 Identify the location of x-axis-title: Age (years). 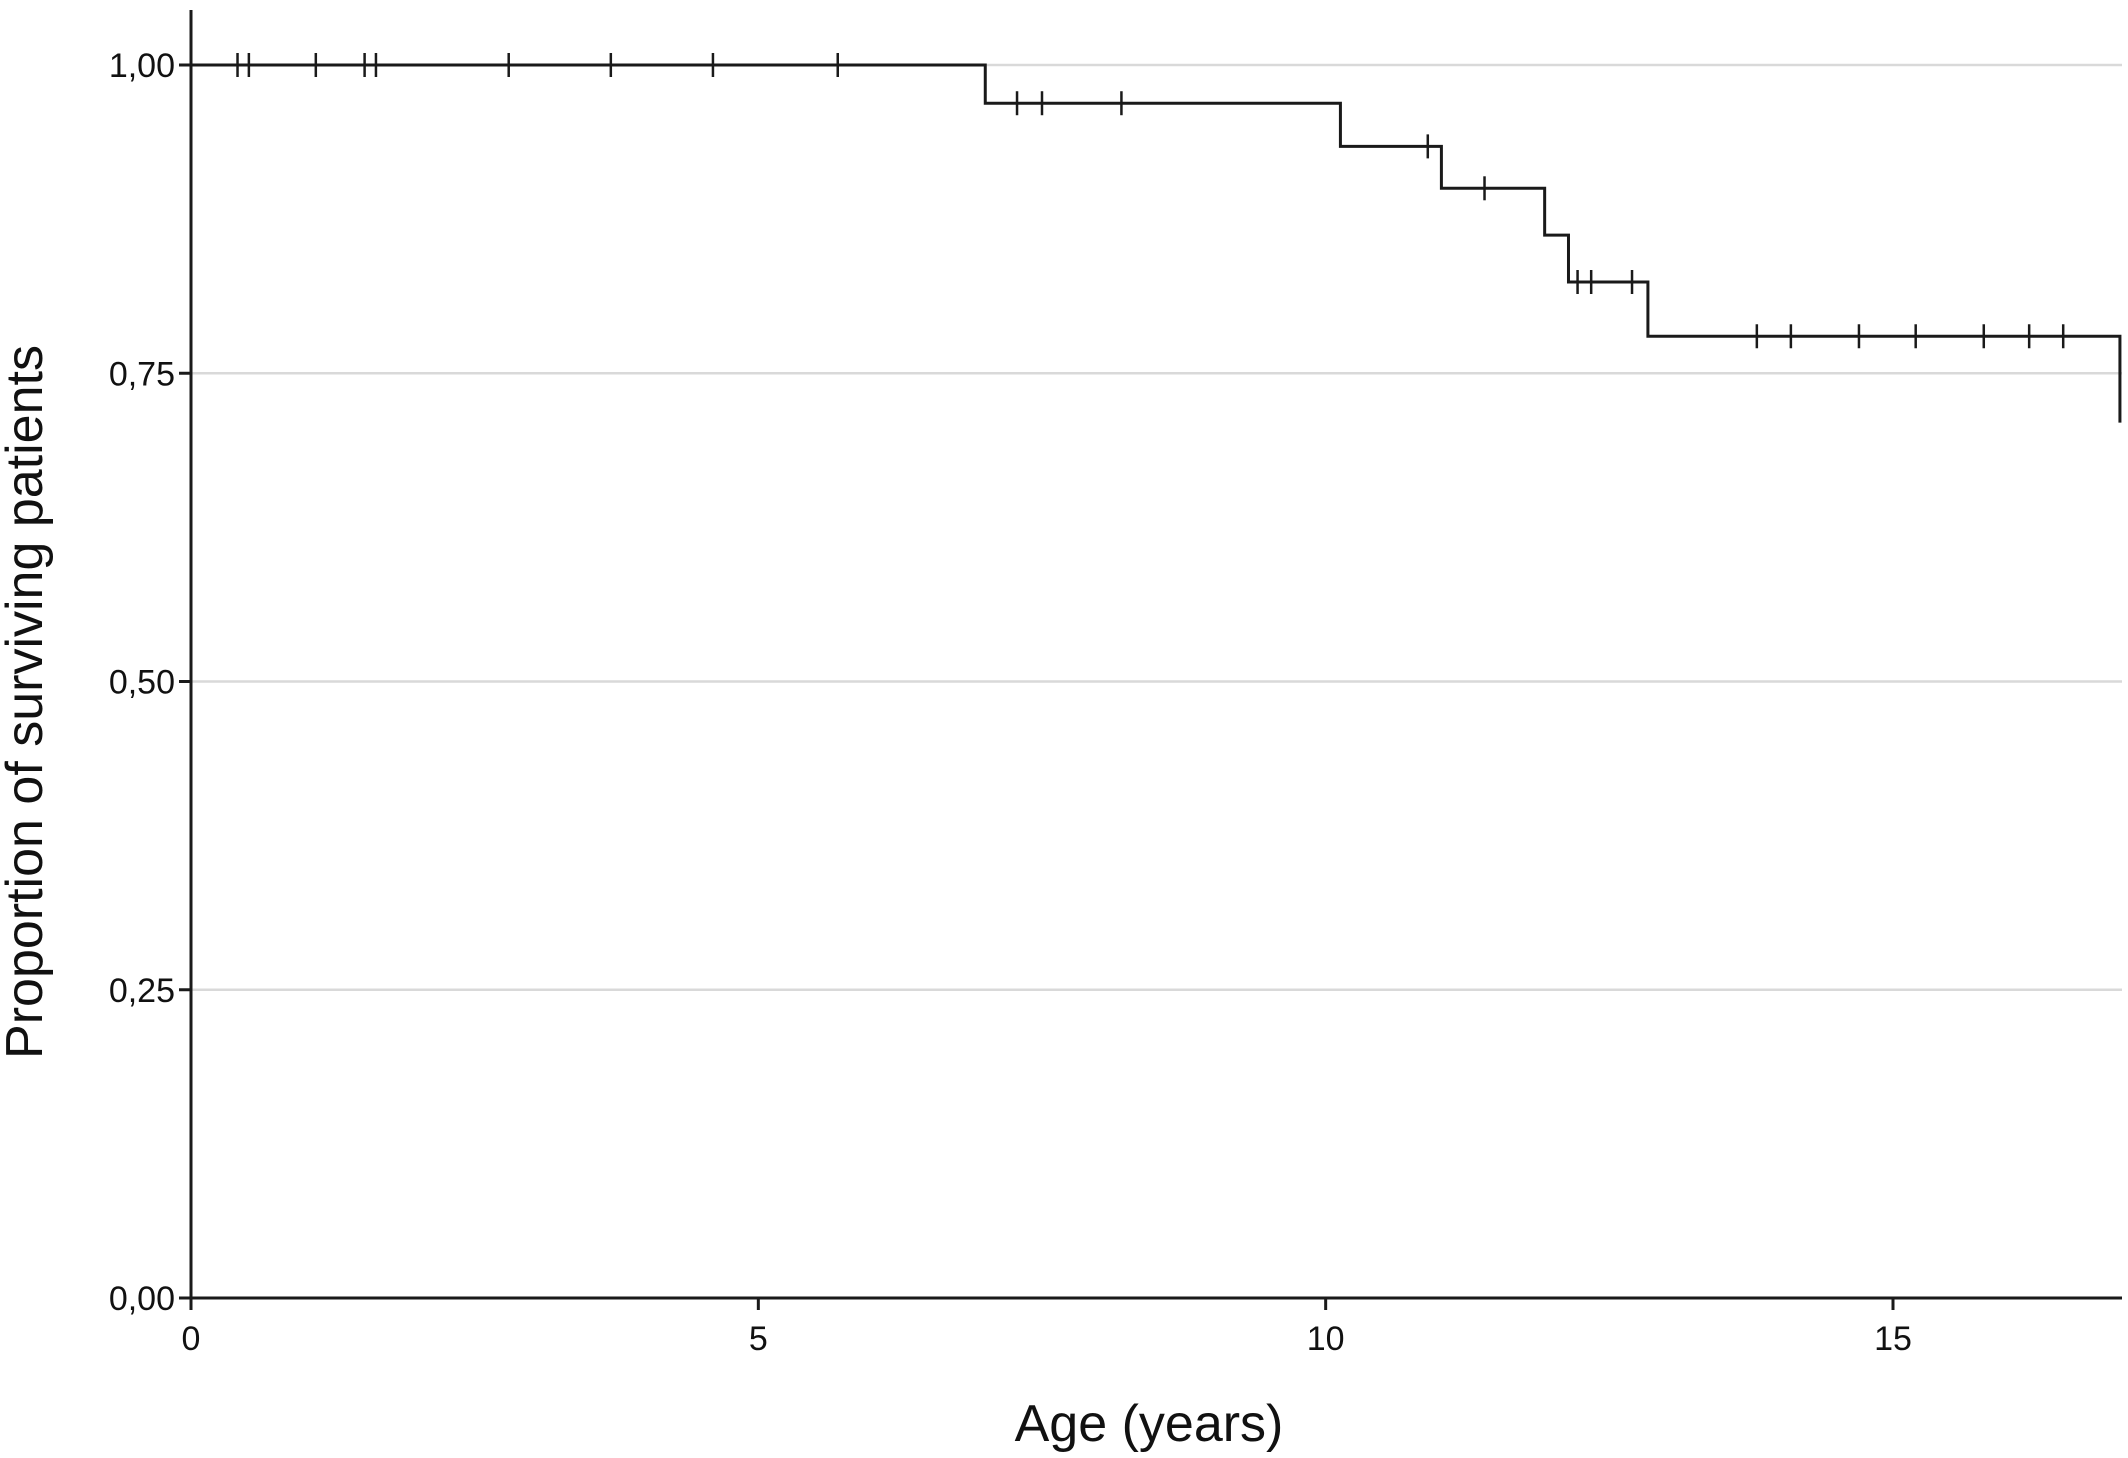
(1149, 1424).